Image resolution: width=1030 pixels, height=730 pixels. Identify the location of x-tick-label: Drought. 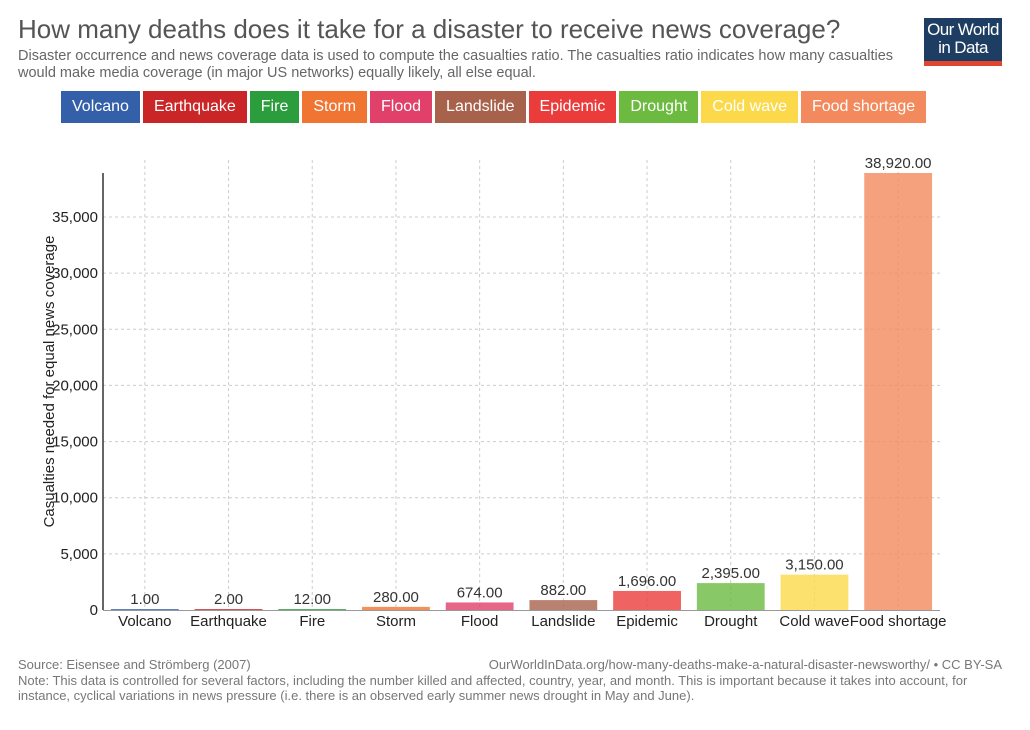
(731, 621).